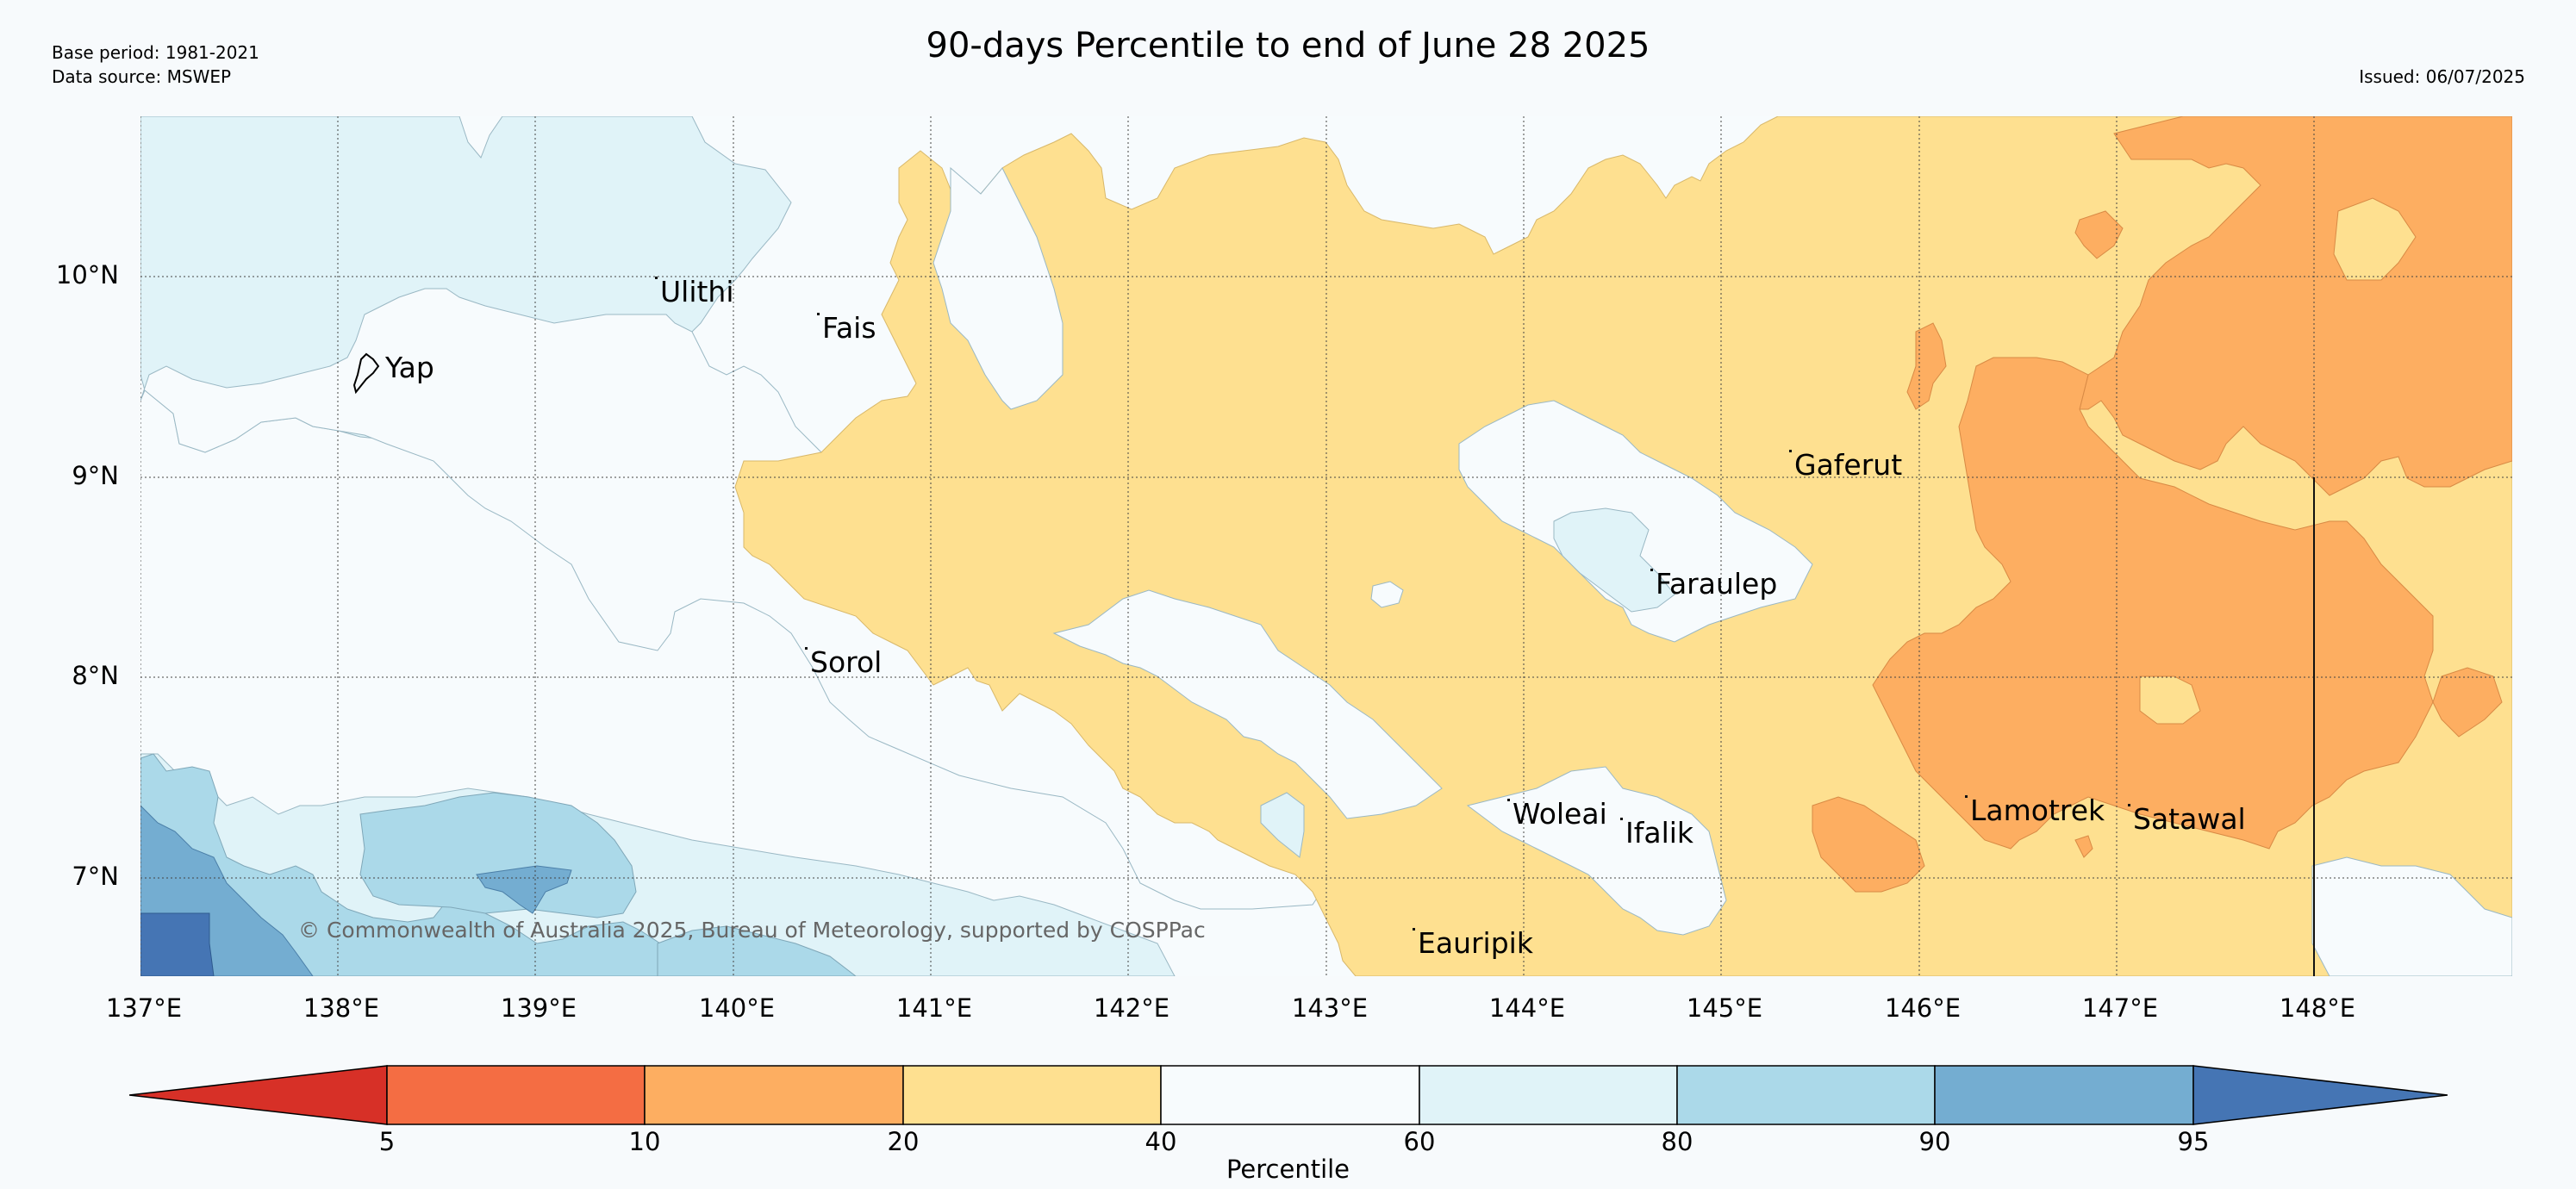  Describe the element at coordinates (95, 876) in the screenshot. I see `lat-label-7n: 7°N` at that location.